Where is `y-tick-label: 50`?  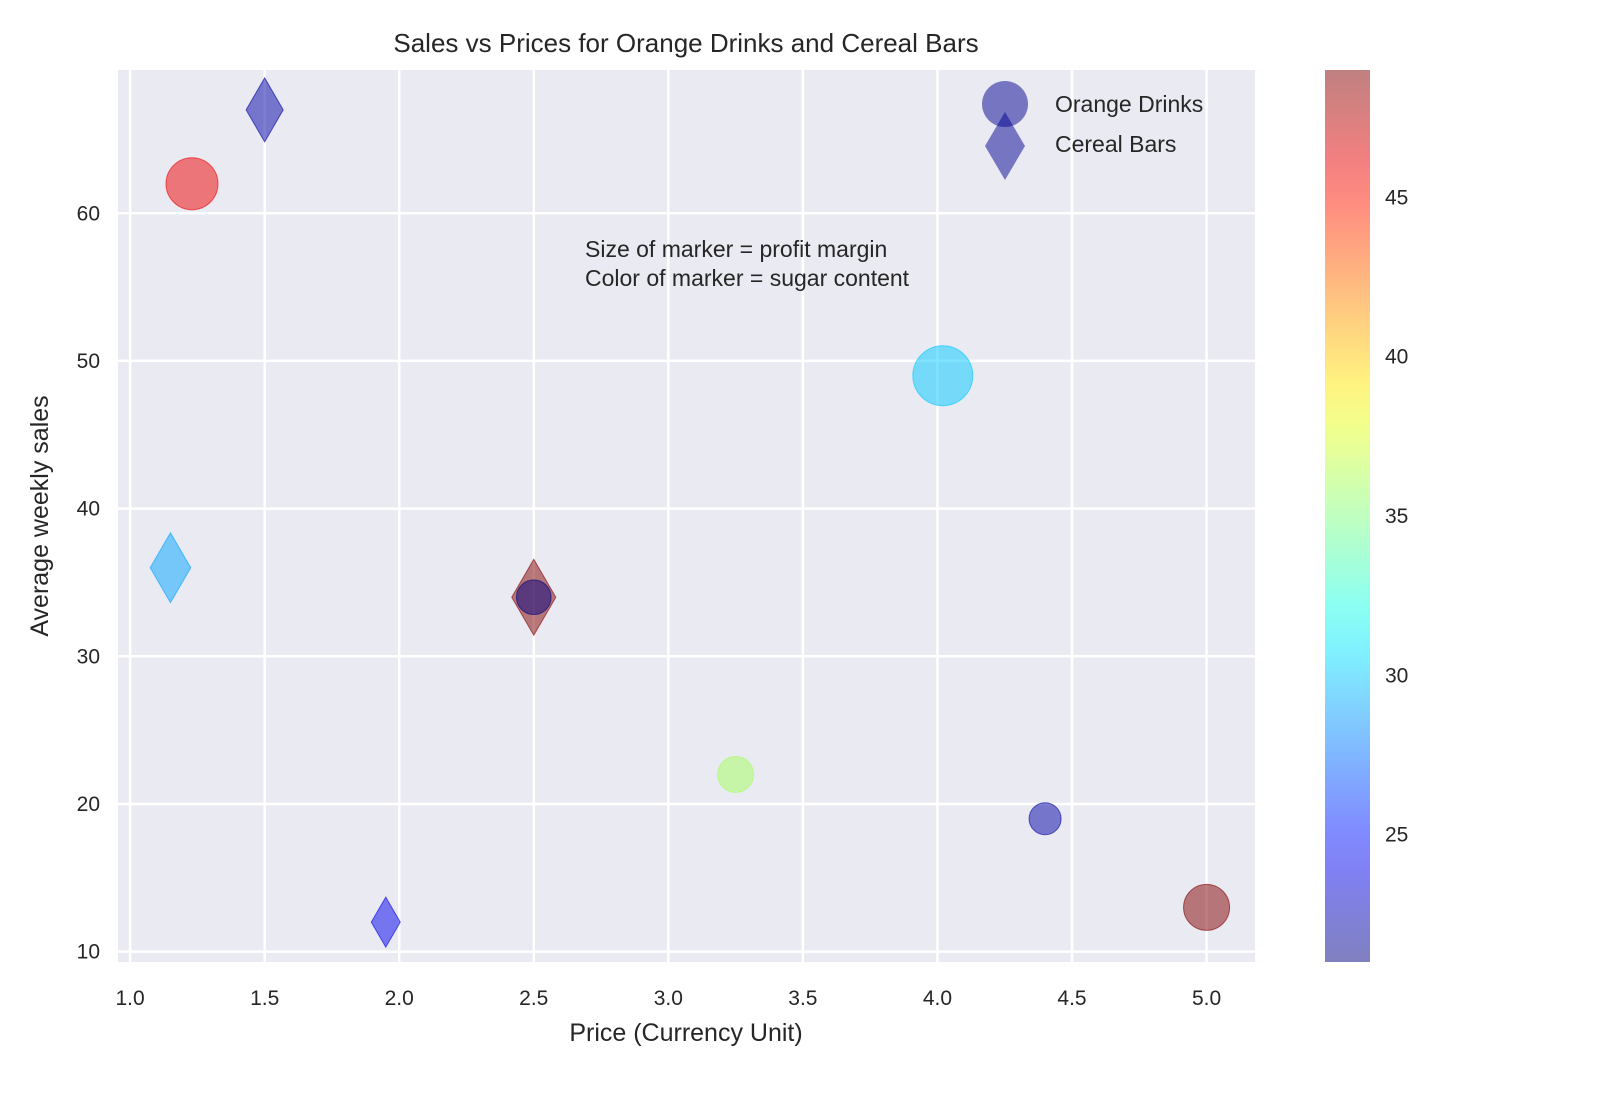 y-tick-label: 50 is located at coordinates (88, 361).